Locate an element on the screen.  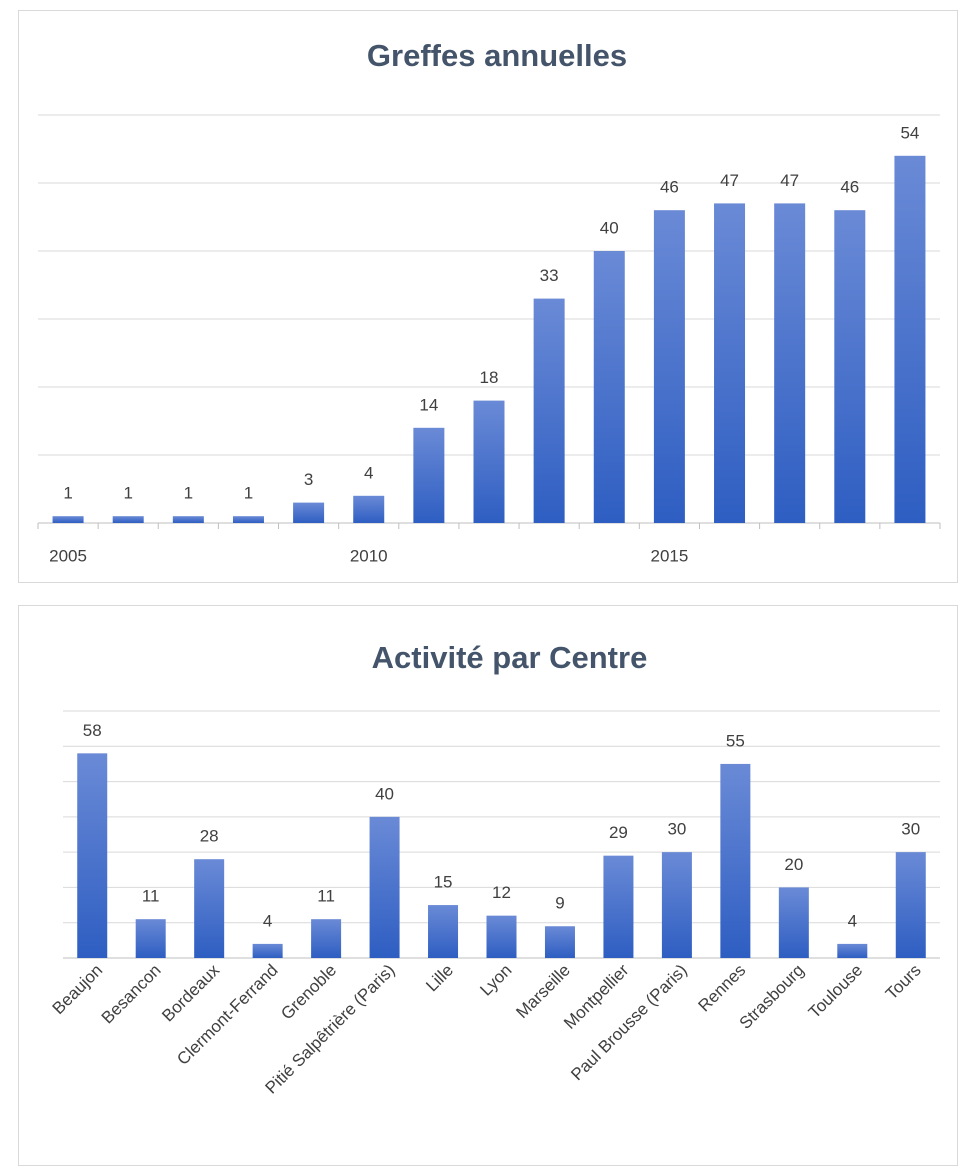
x-tick-label: 2015 is located at coordinates (669, 555).